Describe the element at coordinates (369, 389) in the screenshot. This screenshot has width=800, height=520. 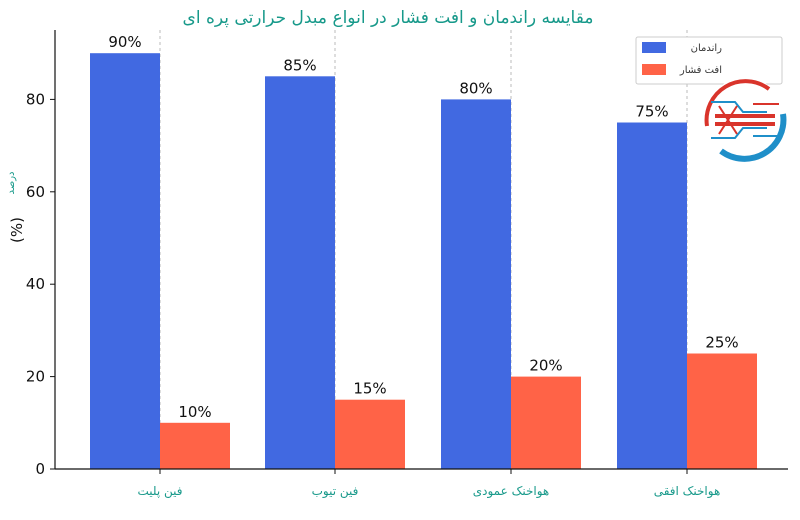
I see `data-label: 15%` at that location.